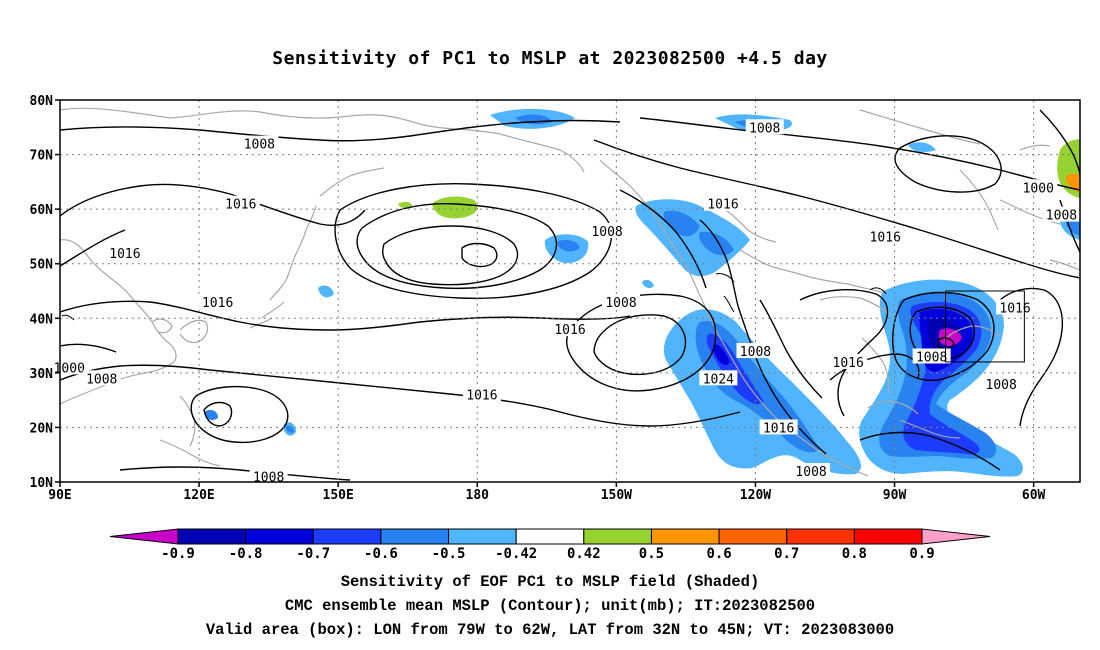 Image resolution: width=1100 pixels, height=650 pixels. What do you see at coordinates (449, 554) in the screenshot?
I see `colorbar-label: -0.5` at bounding box center [449, 554].